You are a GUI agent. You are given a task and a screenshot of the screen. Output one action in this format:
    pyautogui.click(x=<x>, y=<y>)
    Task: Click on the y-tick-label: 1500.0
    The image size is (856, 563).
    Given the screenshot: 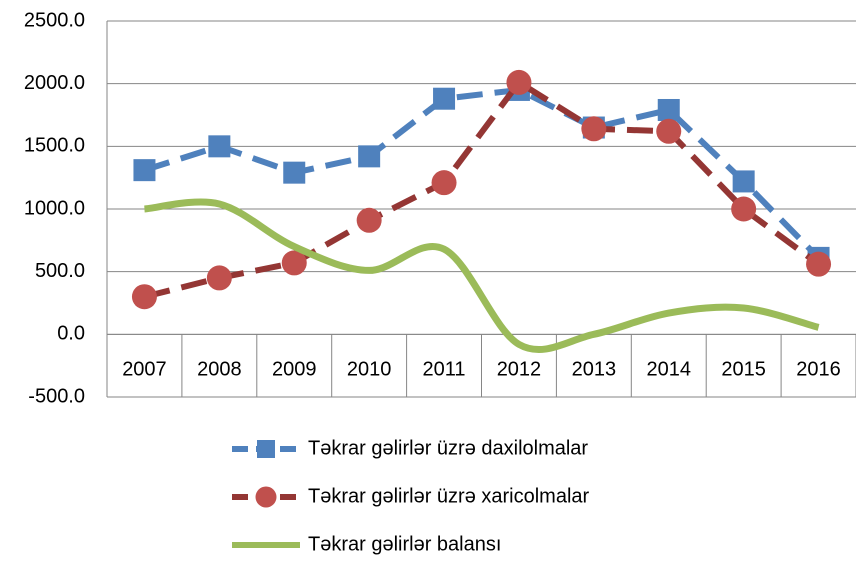 What is the action you would take?
    pyautogui.click(x=54, y=146)
    